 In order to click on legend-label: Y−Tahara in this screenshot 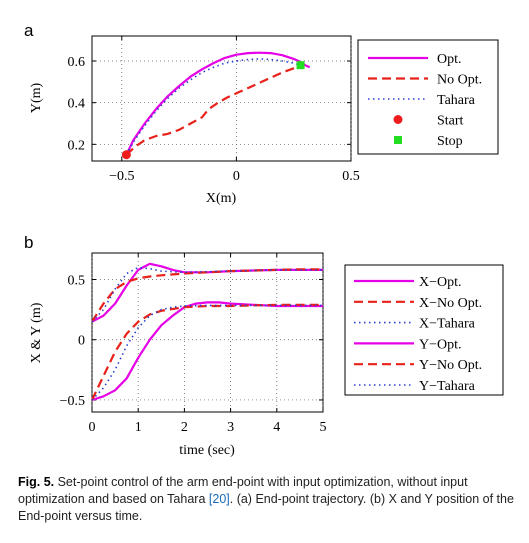, I will do `click(447, 386)`.